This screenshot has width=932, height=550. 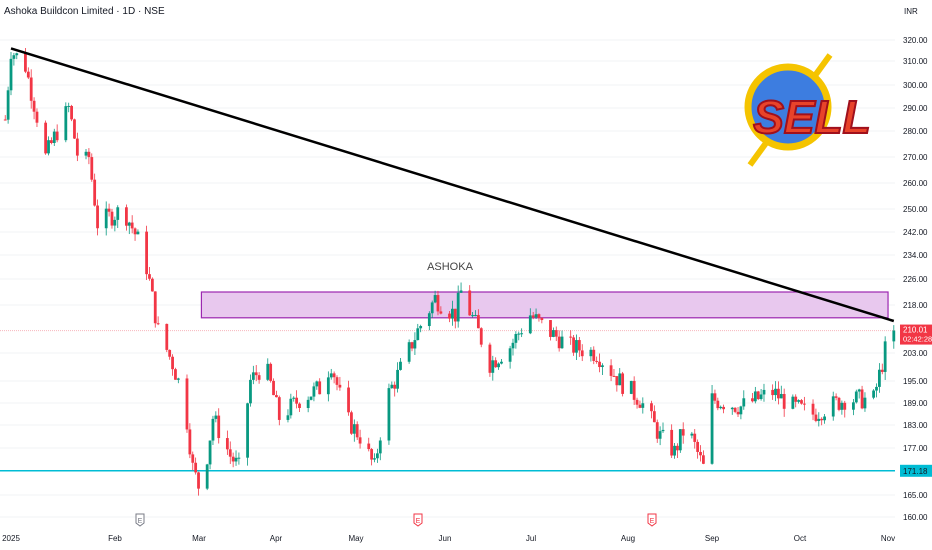 I want to click on last-price-value: 210.01, so click(x=915, y=330).